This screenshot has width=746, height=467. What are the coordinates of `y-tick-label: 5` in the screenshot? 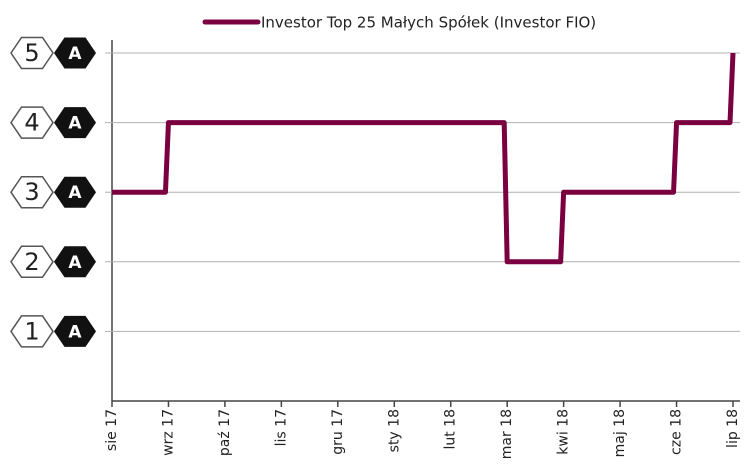 It's located at (31, 53).